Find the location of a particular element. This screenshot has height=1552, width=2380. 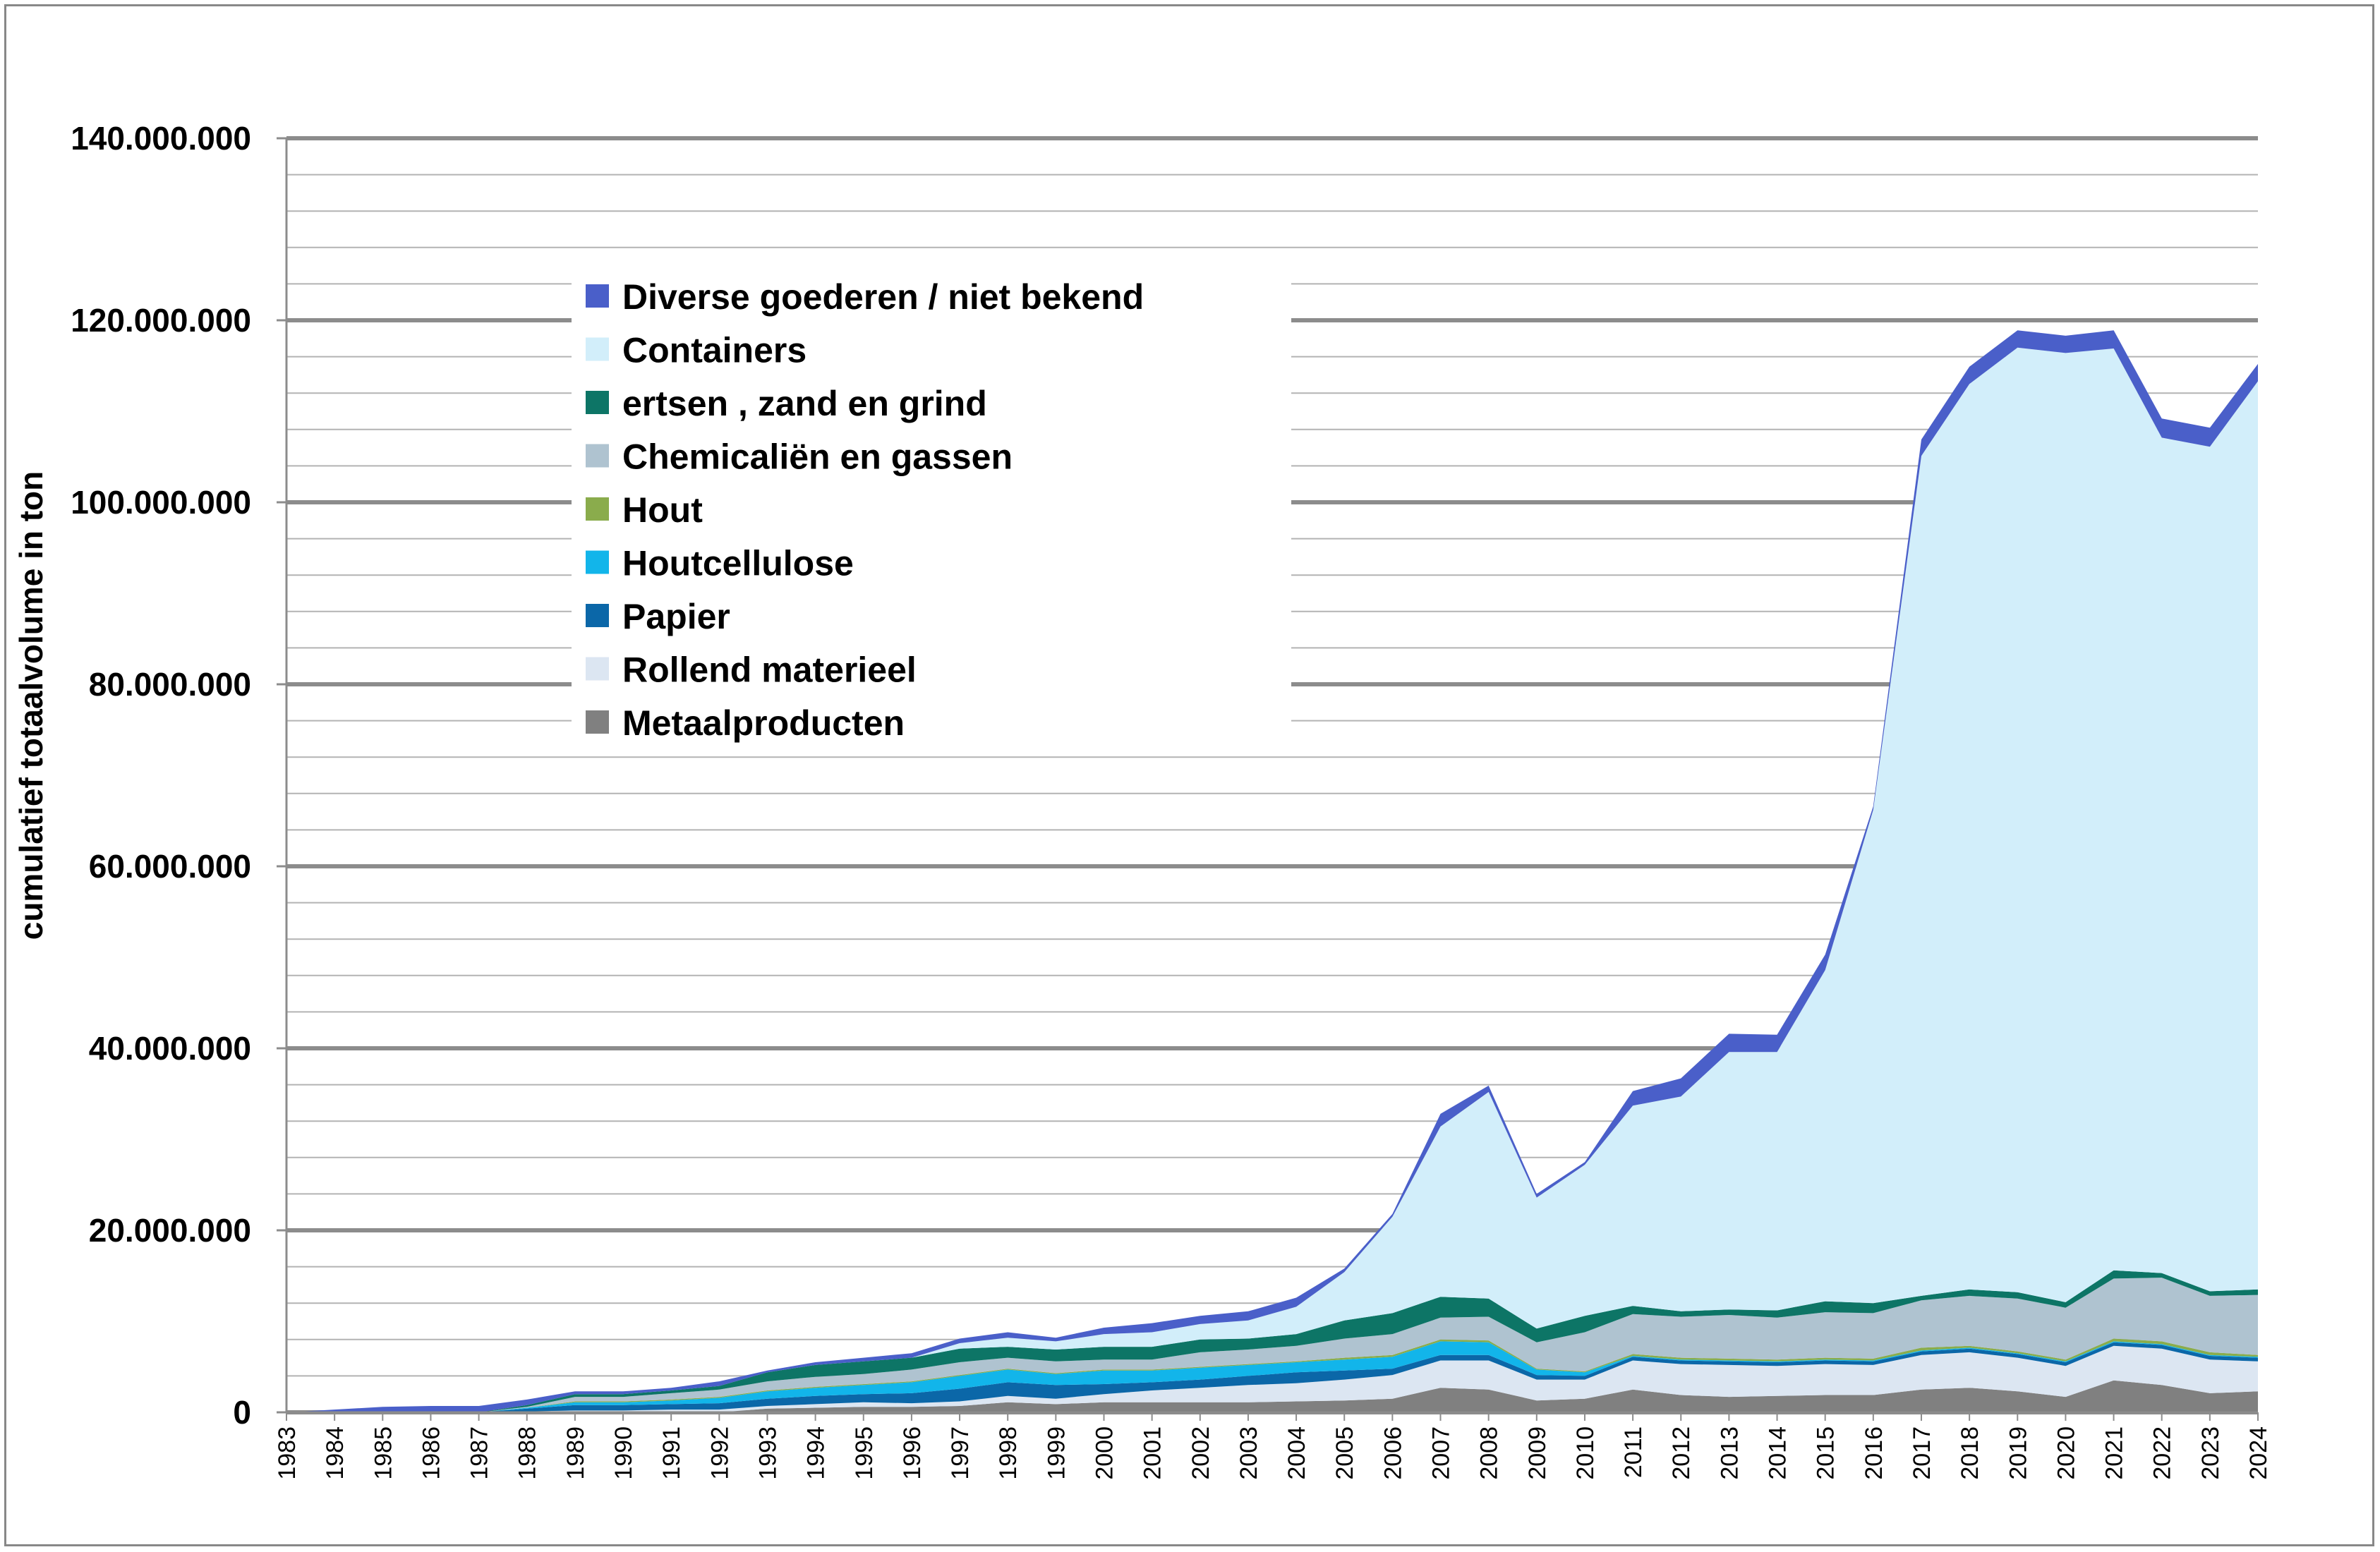

y-tick-label: 0 is located at coordinates (242, 1412).